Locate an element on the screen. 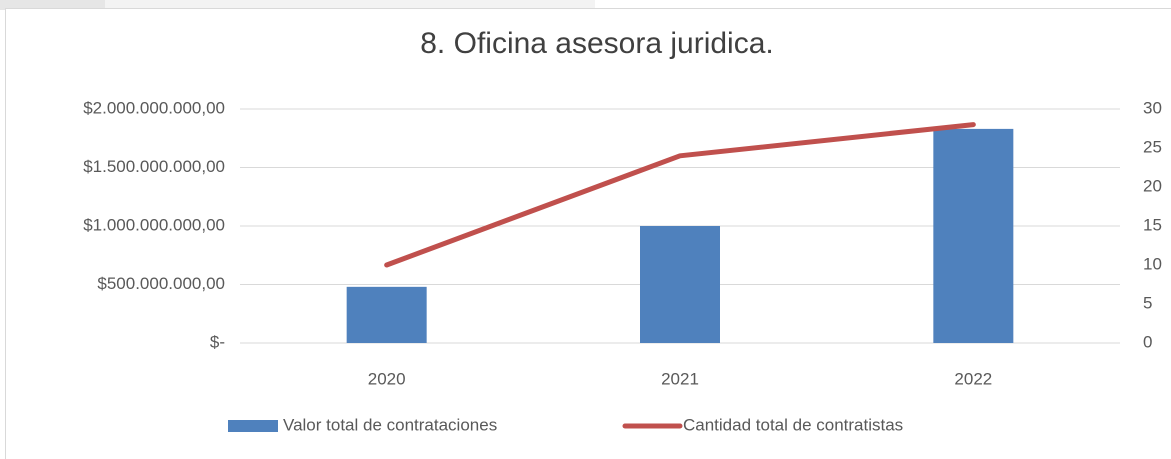 The image size is (1171, 459). legend-swatch is located at coordinates (253, 426).